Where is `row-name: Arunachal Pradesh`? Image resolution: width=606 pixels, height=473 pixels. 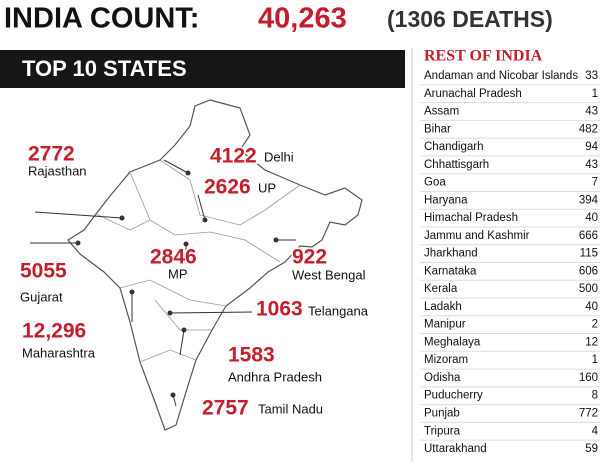
row-name: Arunachal Pradesh is located at coordinates (473, 94).